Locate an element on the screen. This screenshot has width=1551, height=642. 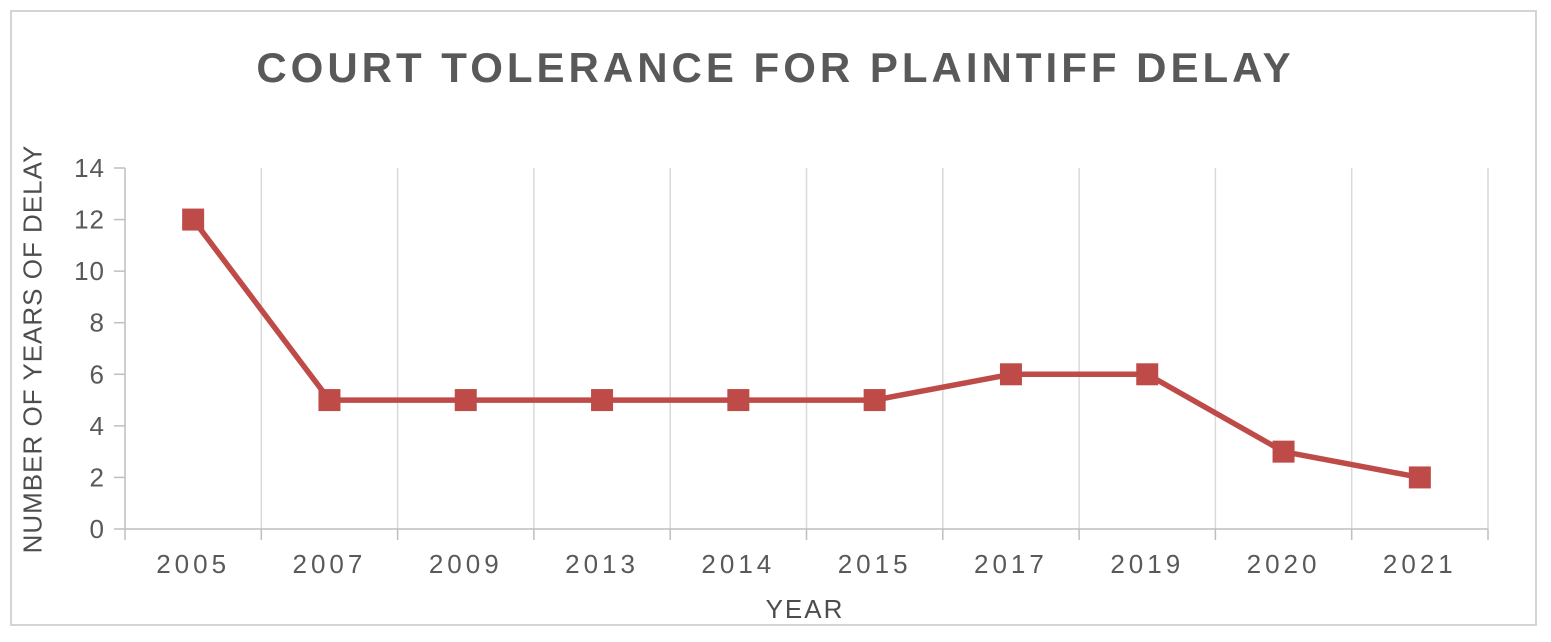
y-tick-label: 2 is located at coordinates (97, 477).